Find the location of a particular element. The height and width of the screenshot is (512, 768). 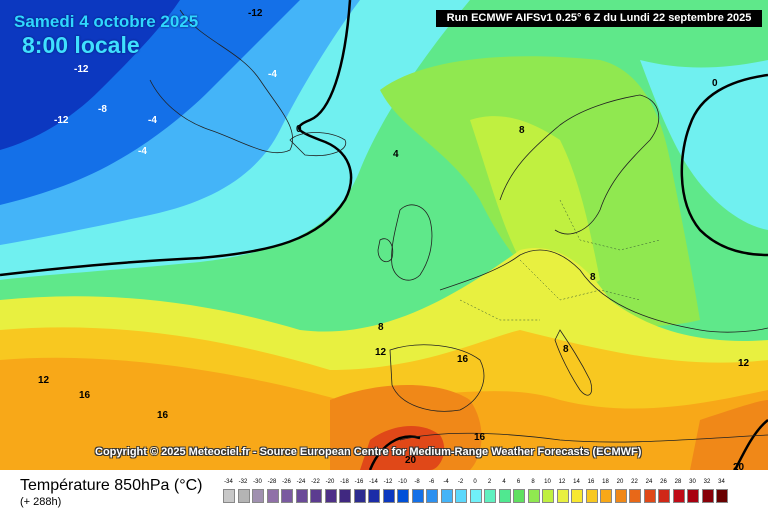

legend-tick-label: -34 is located at coordinates (228, 482).